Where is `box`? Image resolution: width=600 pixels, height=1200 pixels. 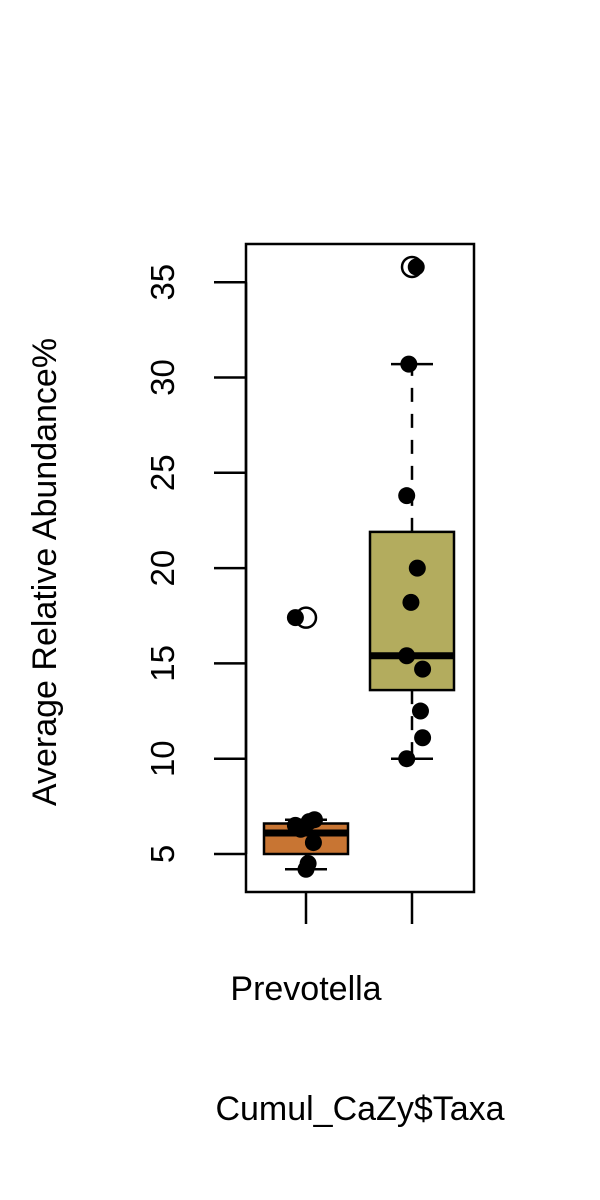 box is located at coordinates (412, 611).